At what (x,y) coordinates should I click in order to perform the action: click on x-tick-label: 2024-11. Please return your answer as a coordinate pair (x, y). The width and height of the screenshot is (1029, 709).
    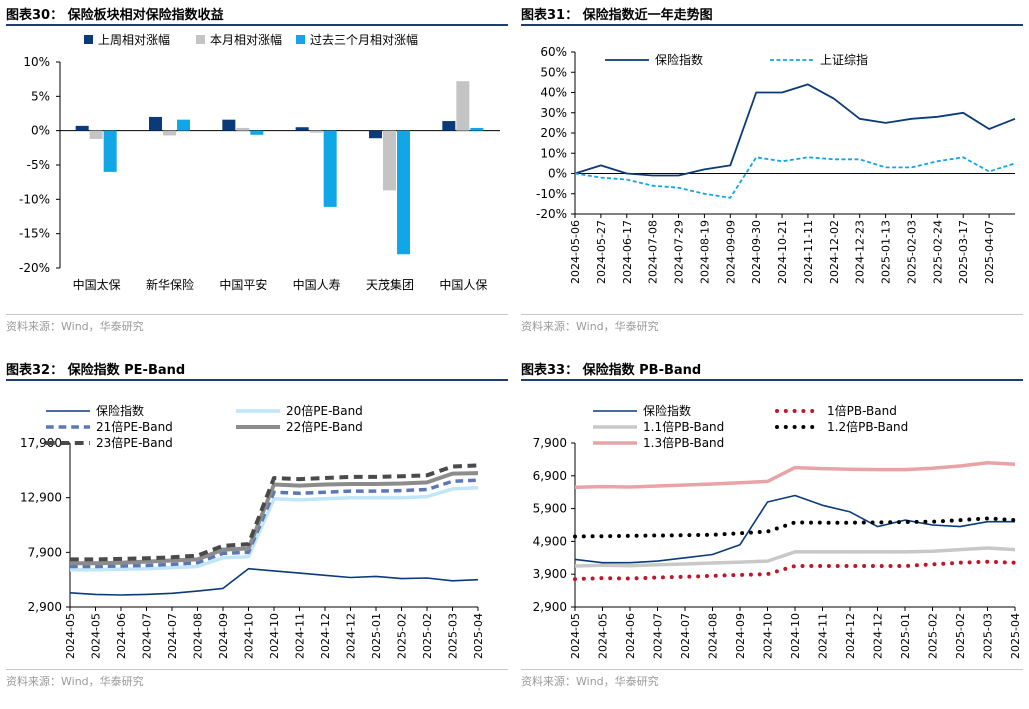
    Looking at the image, I should click on (823, 636).